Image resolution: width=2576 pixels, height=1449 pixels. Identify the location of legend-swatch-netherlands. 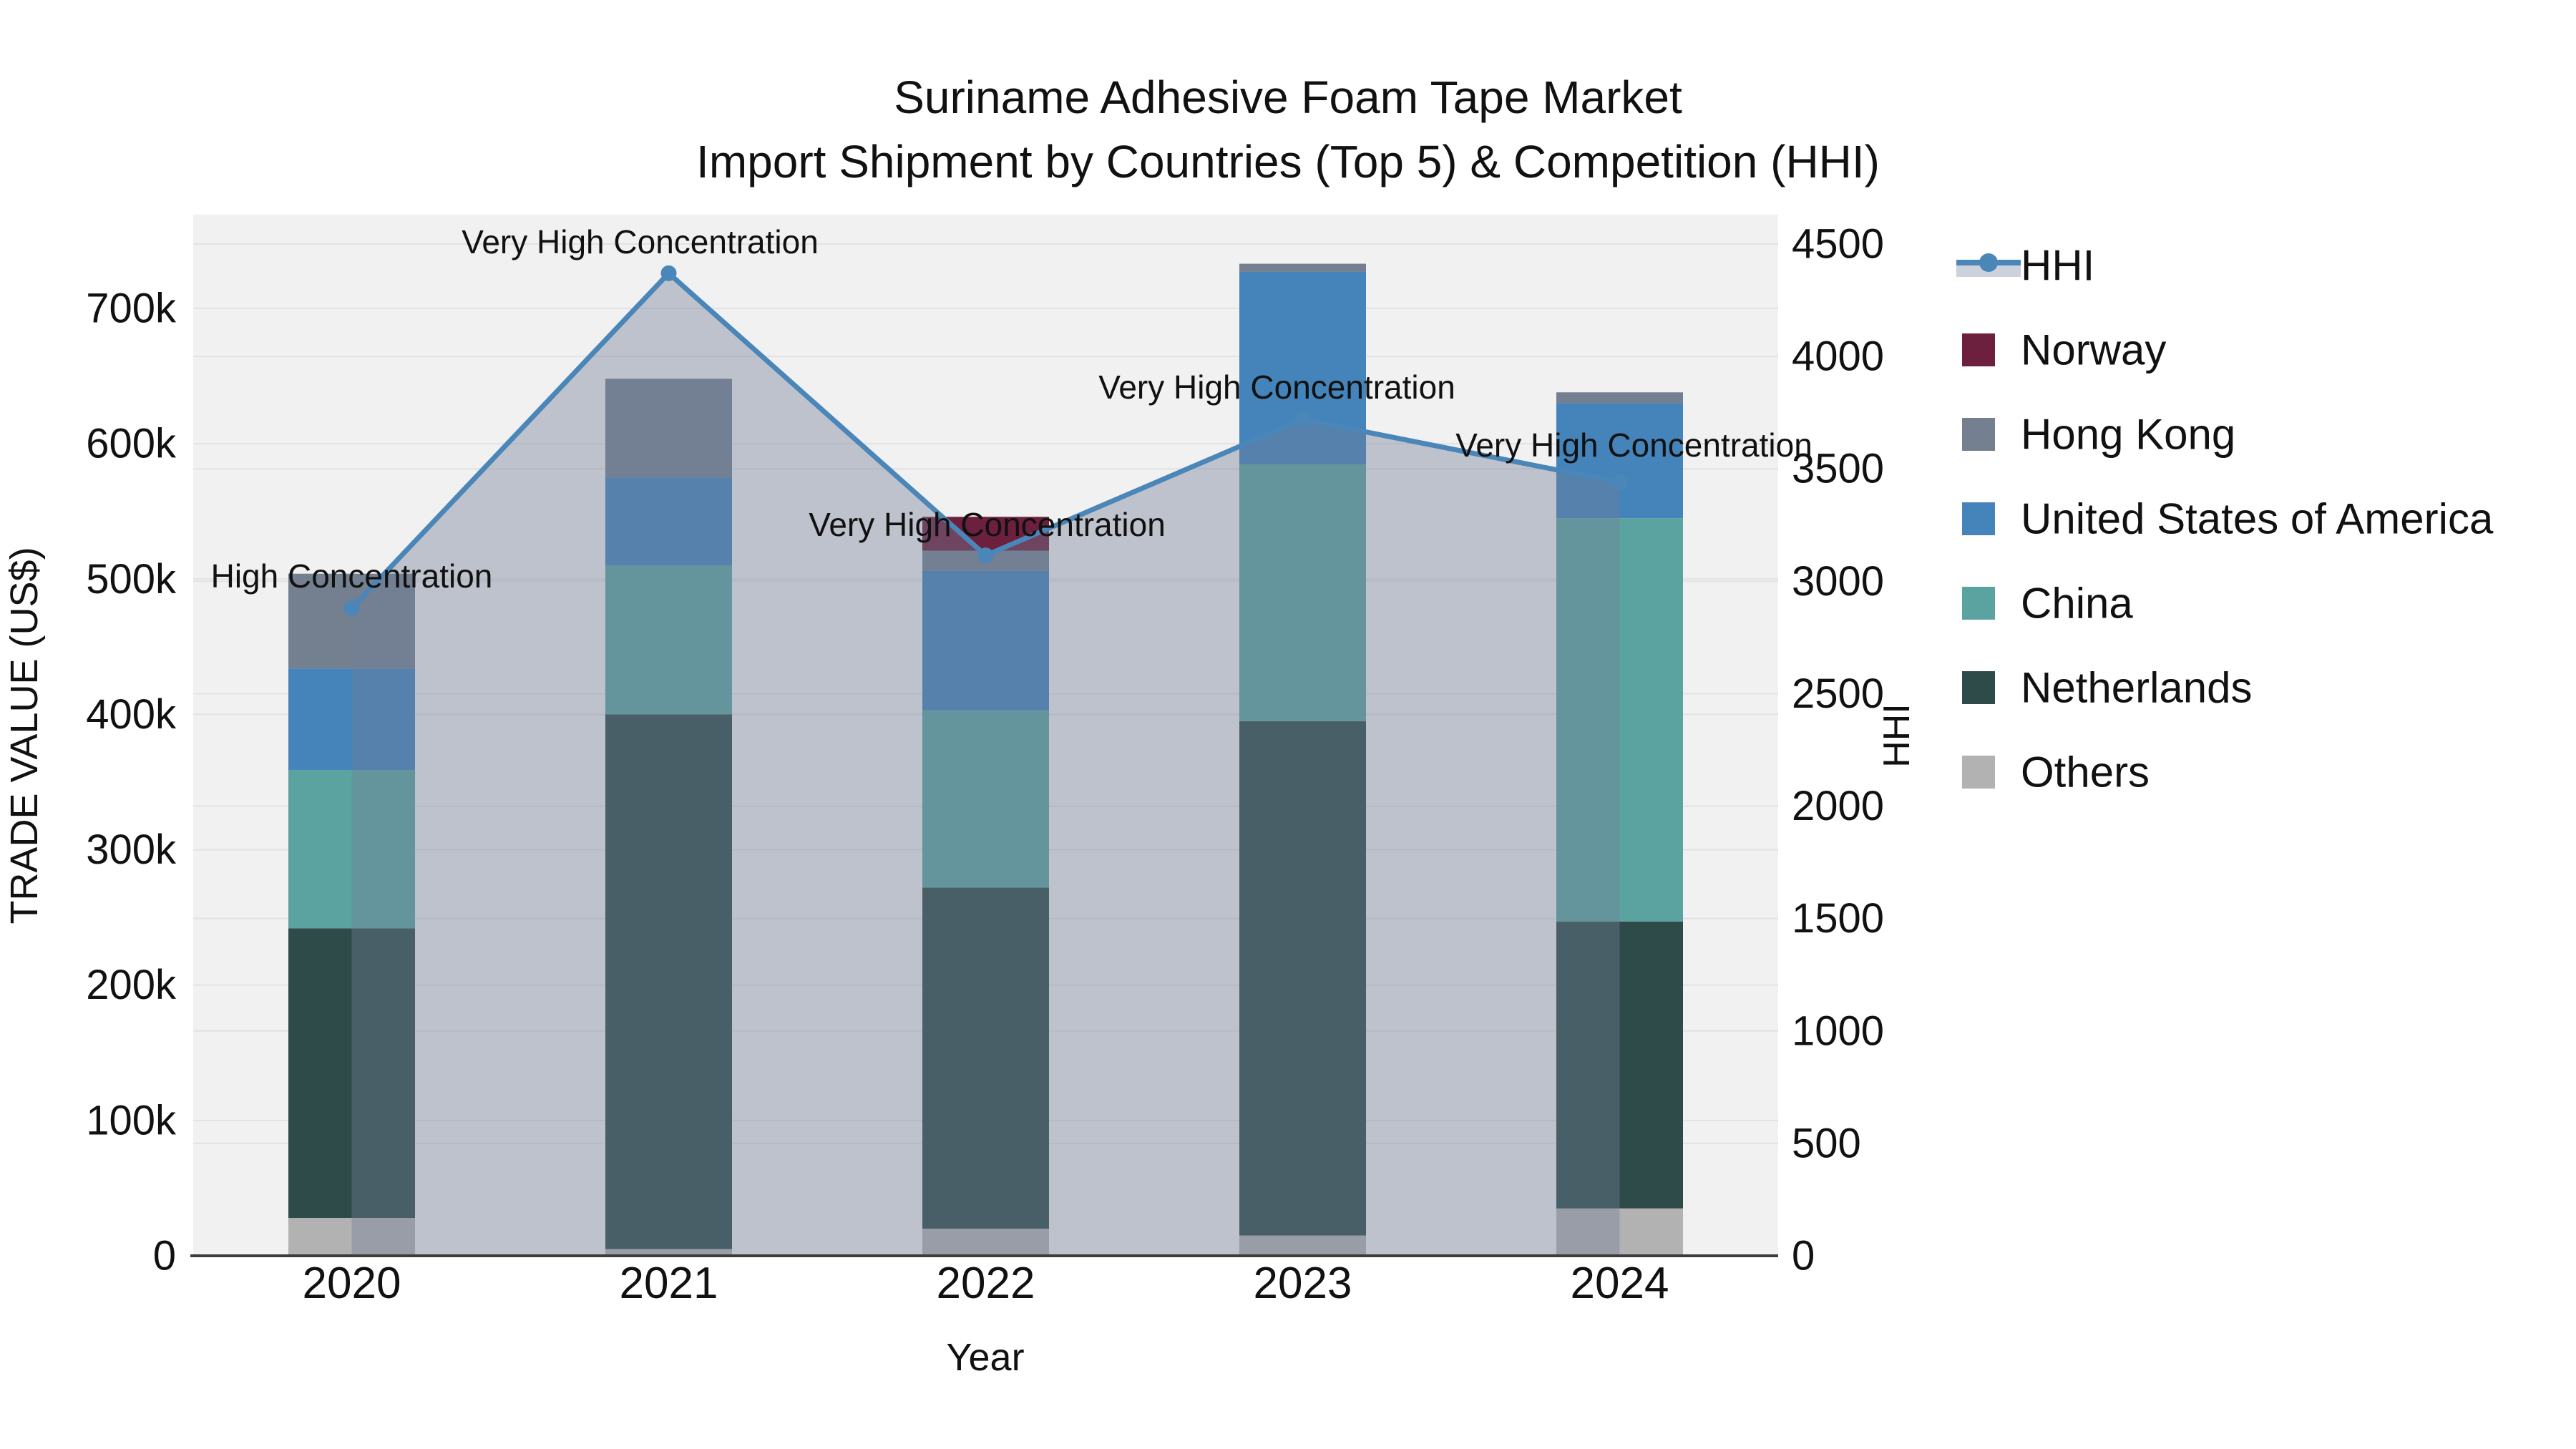
(1978, 687).